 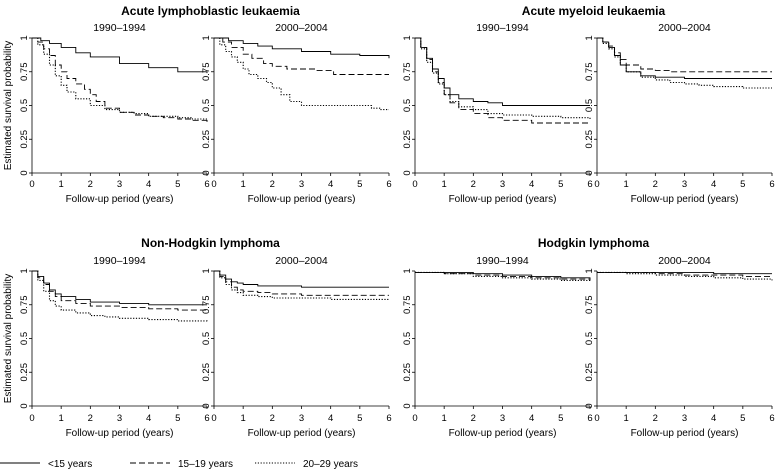 What do you see at coordinates (210, 11) in the screenshot?
I see `group-title: Acute lymphoblastic leukaemia` at bounding box center [210, 11].